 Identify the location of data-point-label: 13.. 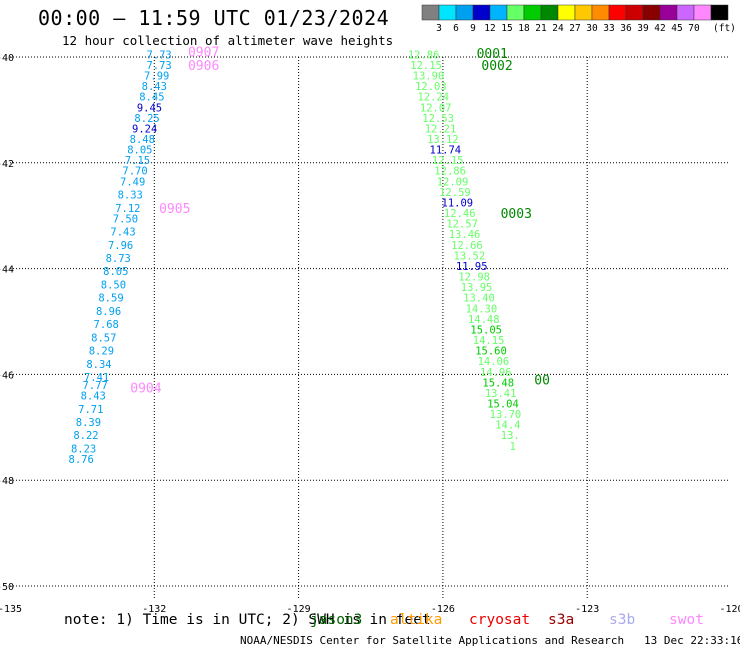
(510, 436).